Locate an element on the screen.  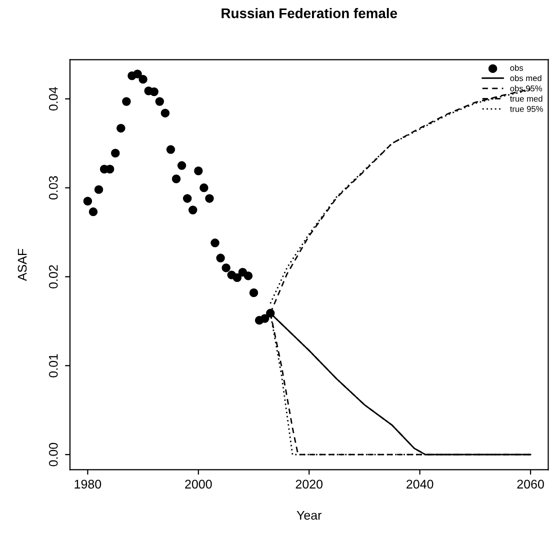
y-tick-label: 0.04 is located at coordinates (53, 99).